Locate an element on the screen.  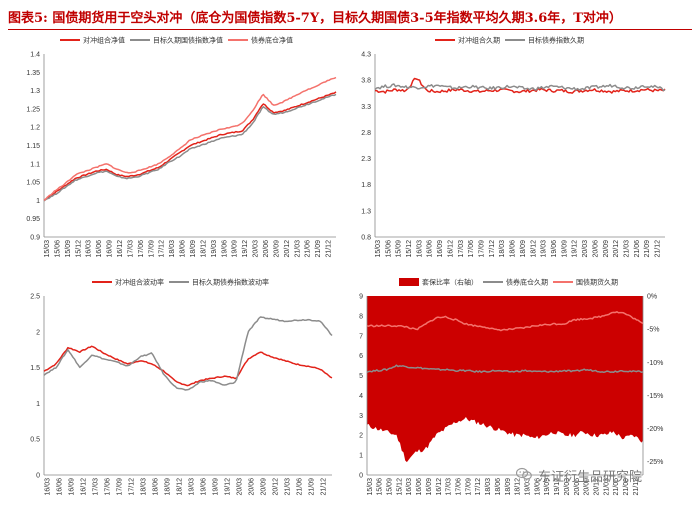
legend-label-1: 目标久期债券指数波动率 is located at coordinates (230, 282).